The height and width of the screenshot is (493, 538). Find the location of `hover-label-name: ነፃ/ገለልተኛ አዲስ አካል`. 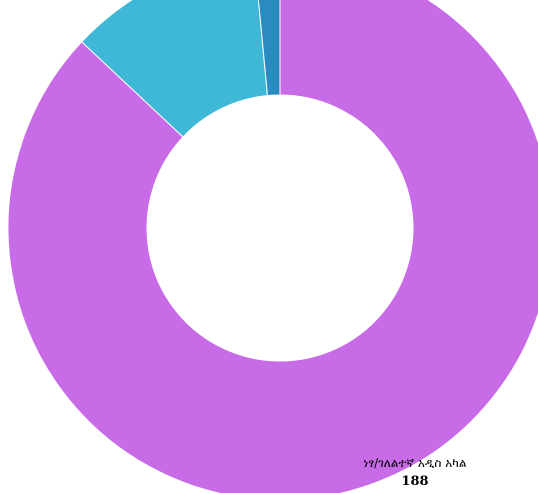

hover-label-name: ነፃ/ገለልተኛ አዲስ አካል is located at coordinates (415, 463).